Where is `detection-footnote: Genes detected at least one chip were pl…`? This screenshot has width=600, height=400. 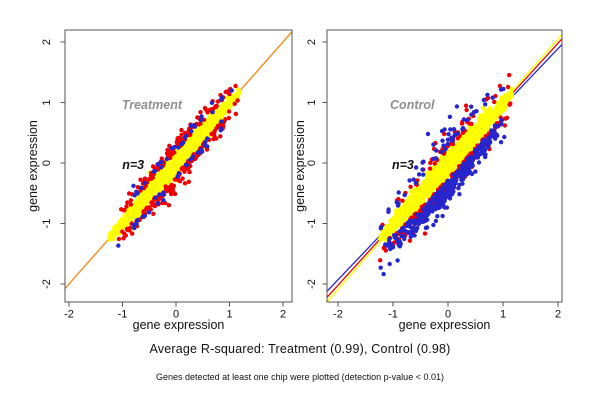 detection-footnote: Genes detected at least one chip were pl… is located at coordinates (300, 377).